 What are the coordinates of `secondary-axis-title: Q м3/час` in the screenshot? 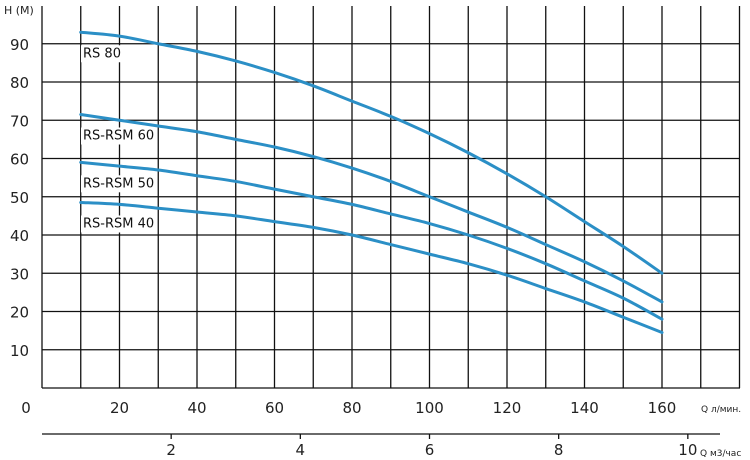 It's located at (720, 454).